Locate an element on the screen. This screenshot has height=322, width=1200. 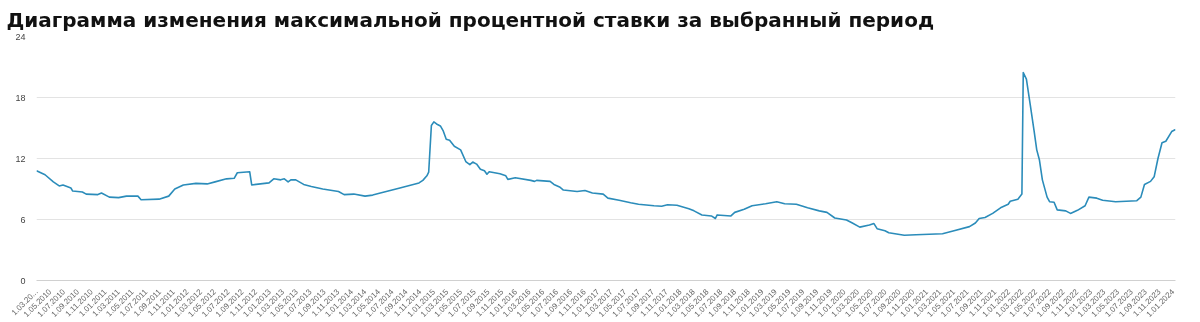
y-tick-label: 18 is located at coordinates (20, 97).